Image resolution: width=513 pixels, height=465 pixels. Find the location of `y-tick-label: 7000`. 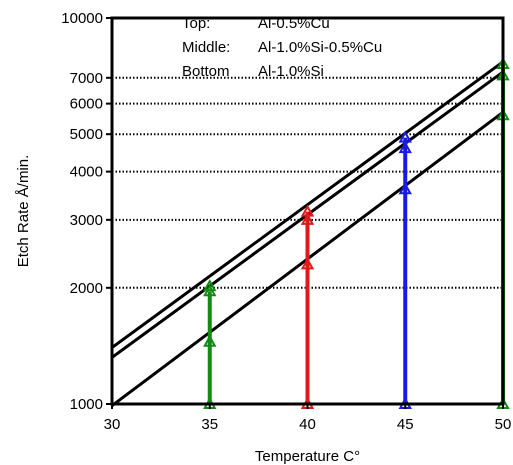

y-tick-label: 7000 is located at coordinates (86, 78).